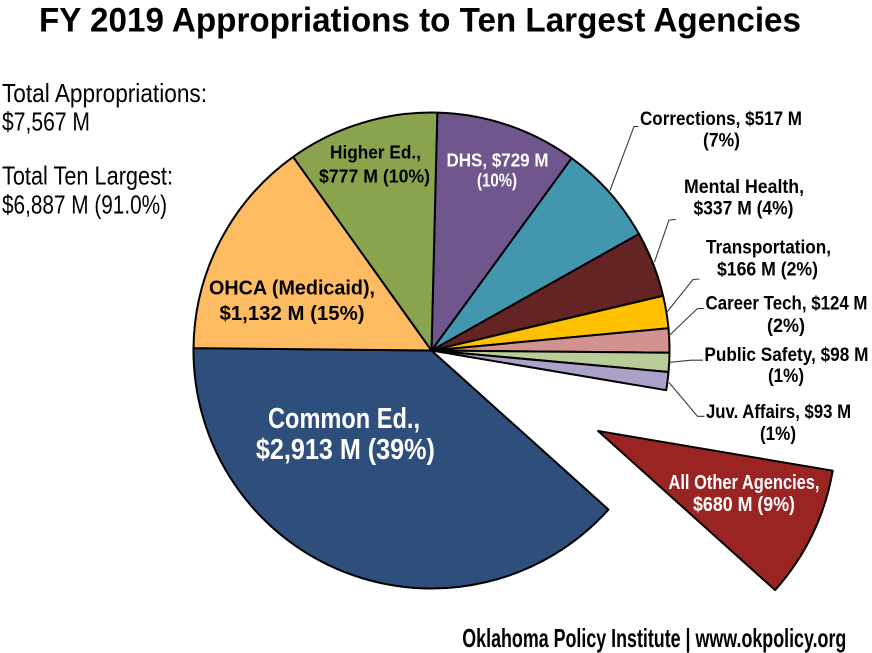  What do you see at coordinates (374, 176) in the screenshot?
I see `svg-text: $777 M (10%)` at bounding box center [374, 176].